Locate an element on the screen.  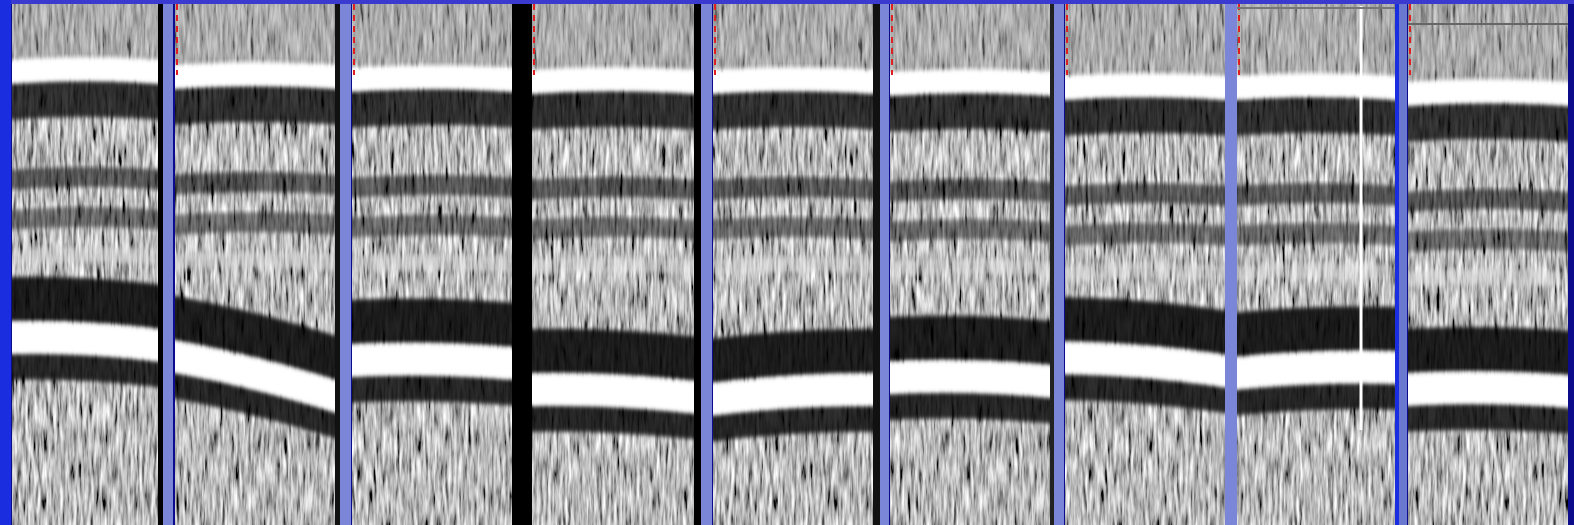
top-border is located at coordinates (787, 2).